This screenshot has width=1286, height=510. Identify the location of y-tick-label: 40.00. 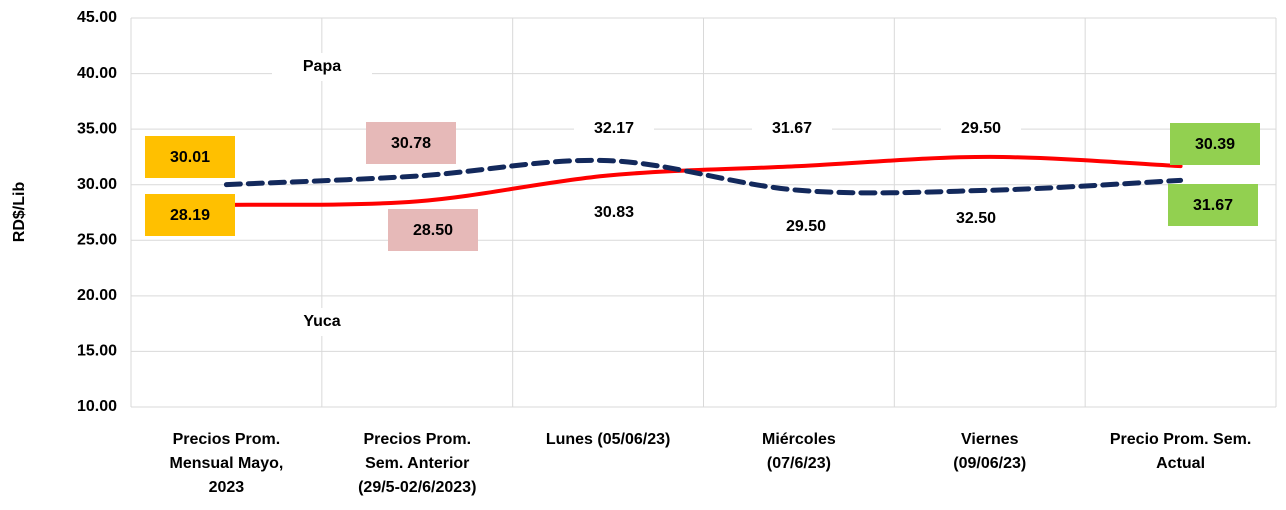
(97, 73).